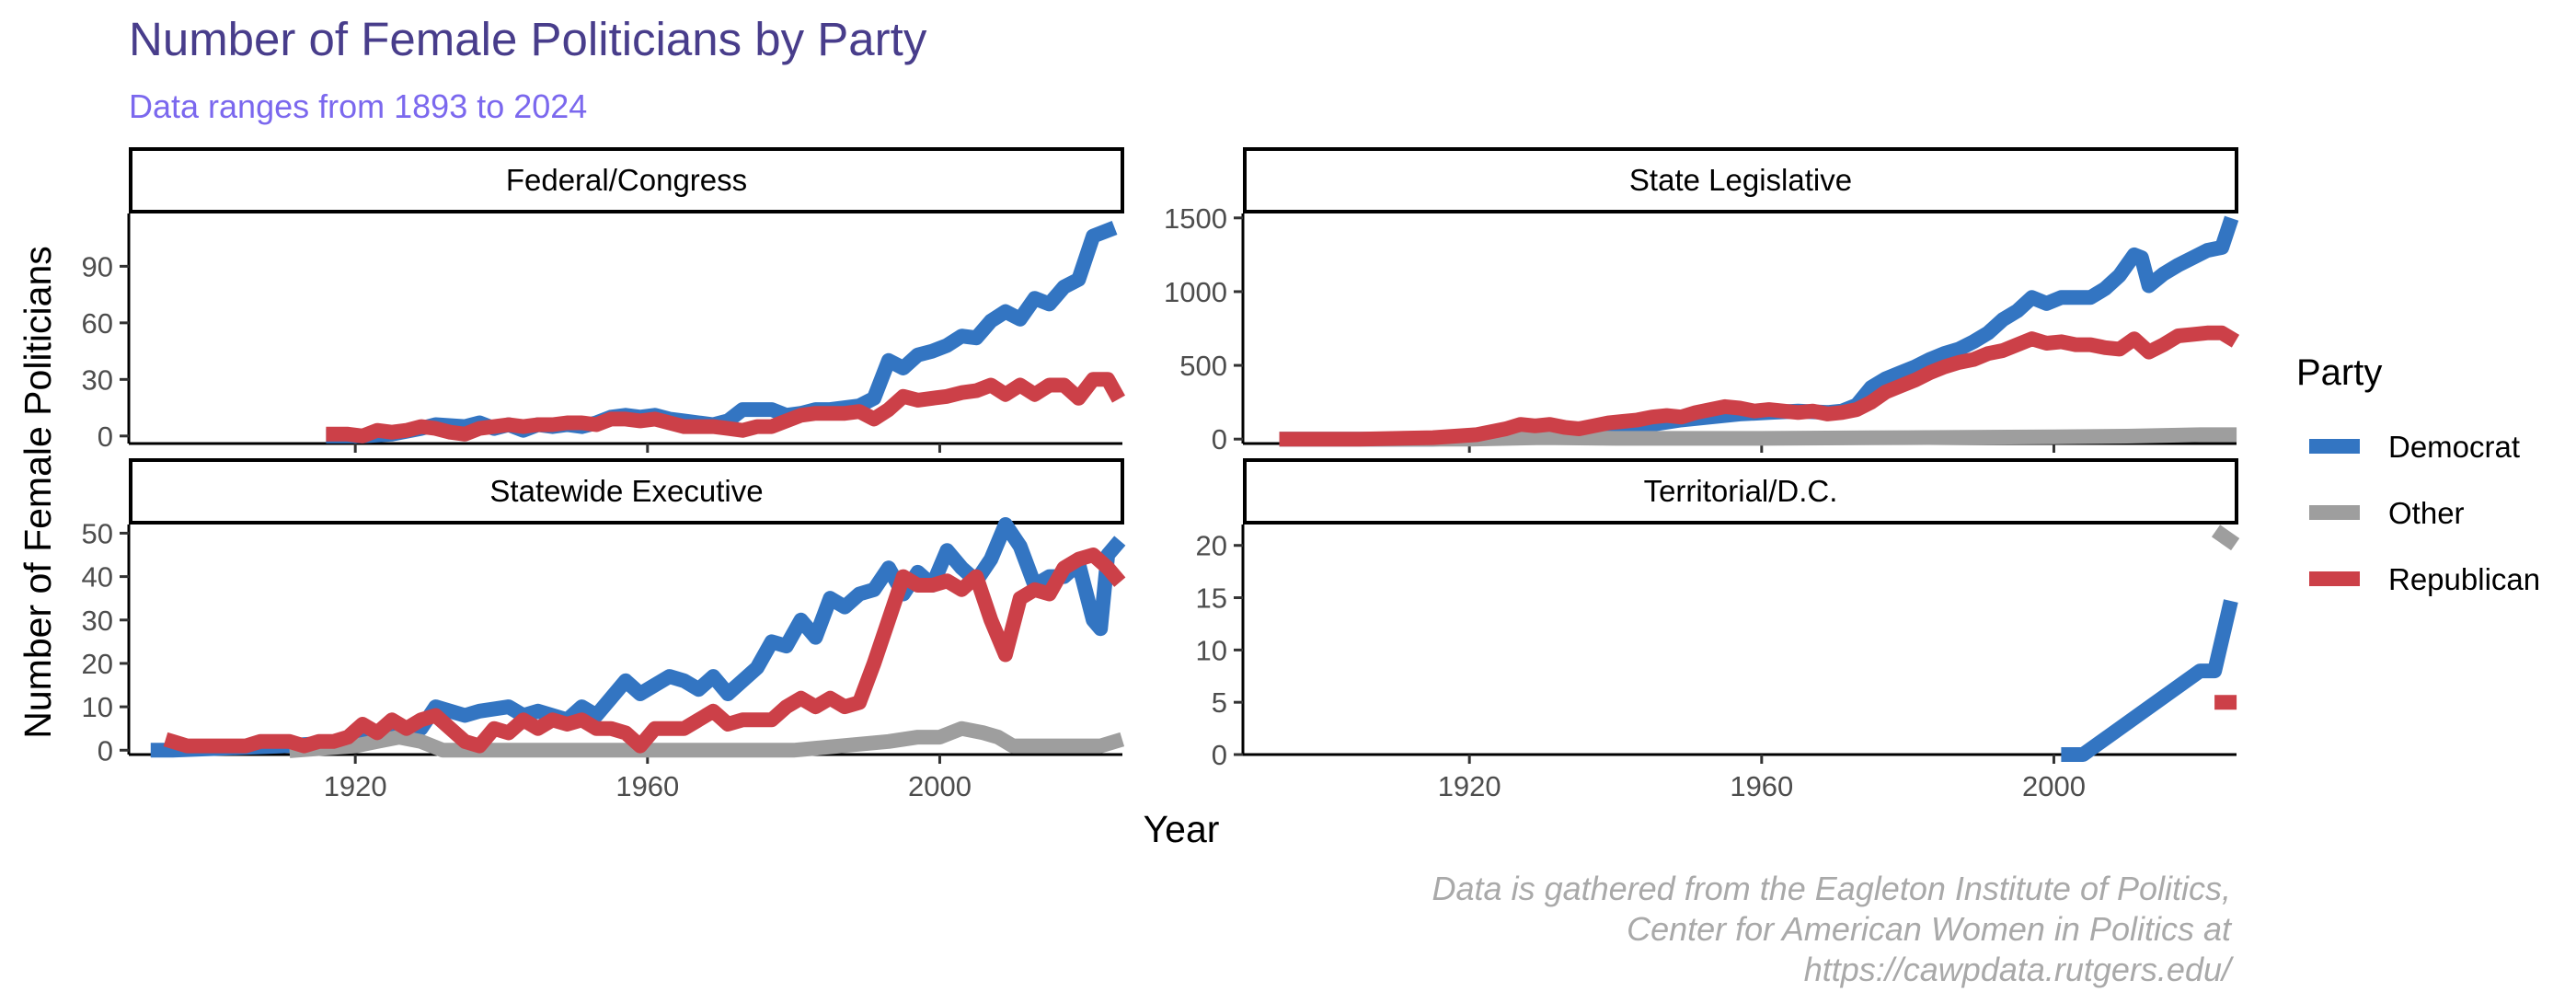 This screenshot has height=1003, width=2576. I want to click on strip-label-territorial-d-c: Territorial/D.C., so click(1741, 491).